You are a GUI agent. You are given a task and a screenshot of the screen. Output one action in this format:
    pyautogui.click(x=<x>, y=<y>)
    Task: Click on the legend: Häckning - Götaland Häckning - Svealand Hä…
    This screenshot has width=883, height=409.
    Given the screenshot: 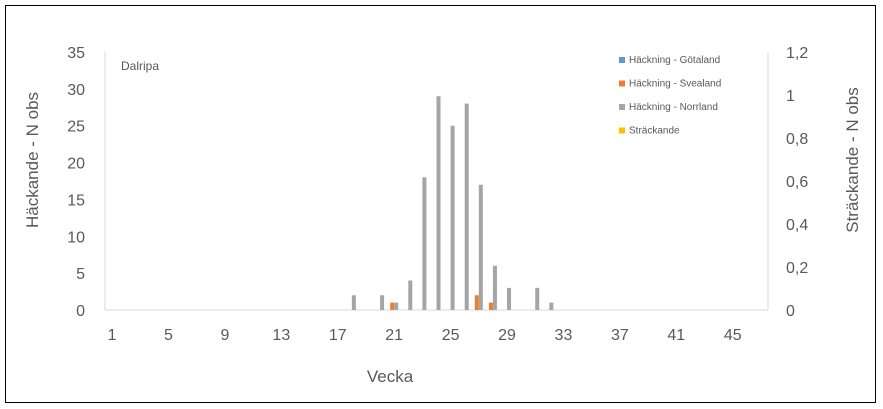 What is the action you would take?
    pyautogui.click(x=670, y=96)
    